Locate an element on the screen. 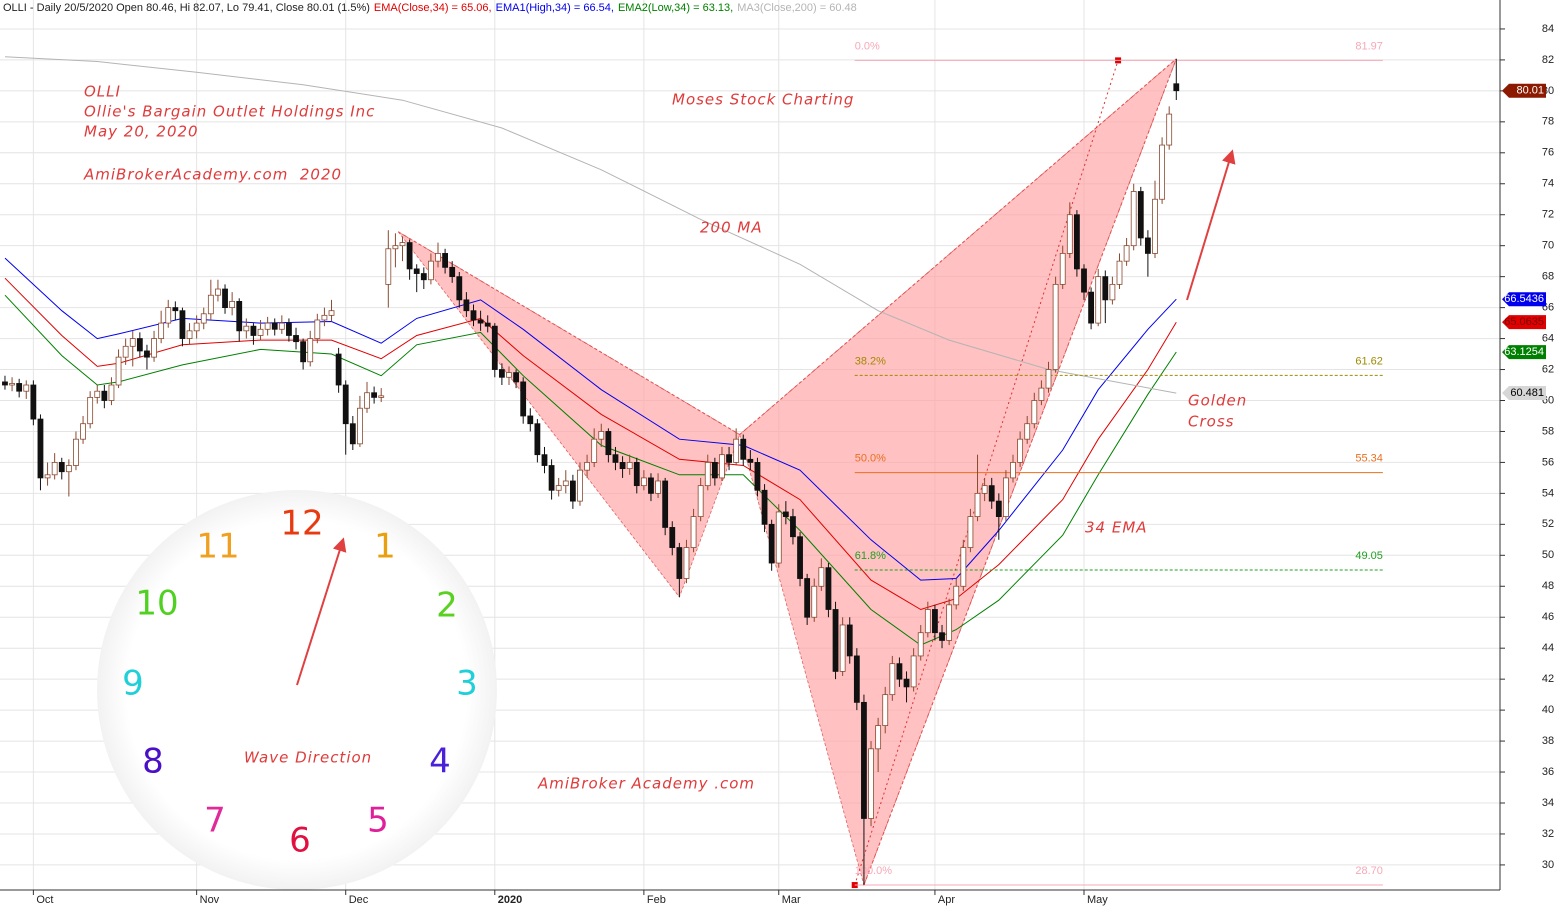 Image resolution: width=1559 pixels, height=908 pixels. x-tick-label: May is located at coordinates (1097, 900).